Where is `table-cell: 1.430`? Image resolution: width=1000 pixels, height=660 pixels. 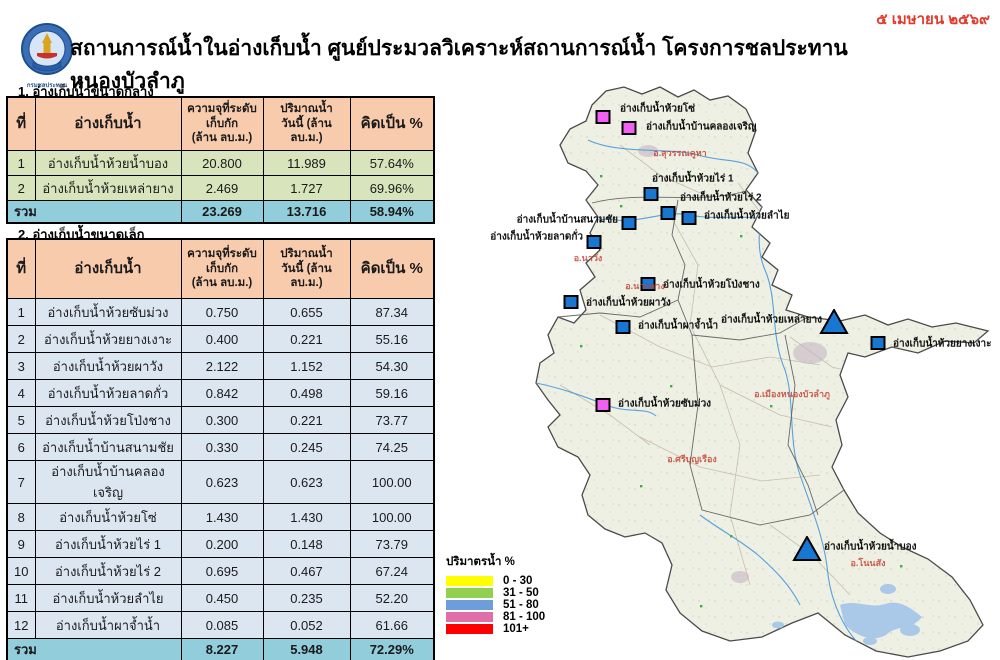
table-cell: 1.430 is located at coordinates (222, 517).